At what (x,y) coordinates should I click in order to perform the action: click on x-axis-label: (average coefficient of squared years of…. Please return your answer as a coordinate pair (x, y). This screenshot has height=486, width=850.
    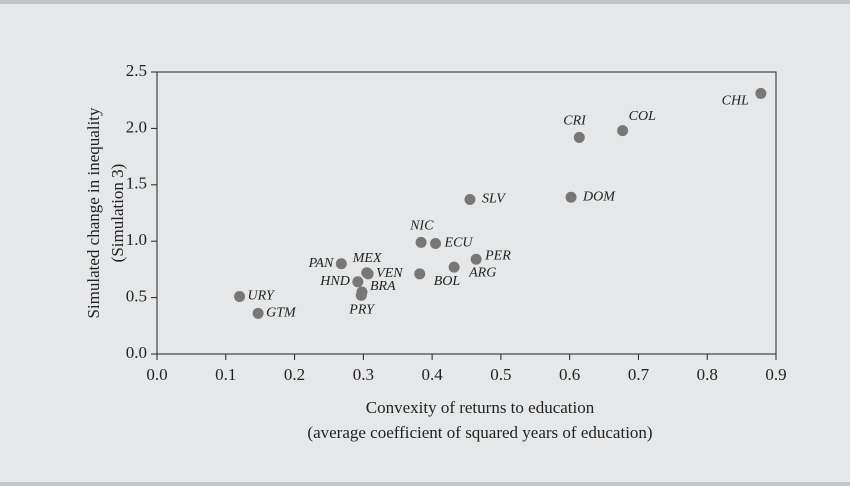
    Looking at the image, I should click on (479, 432).